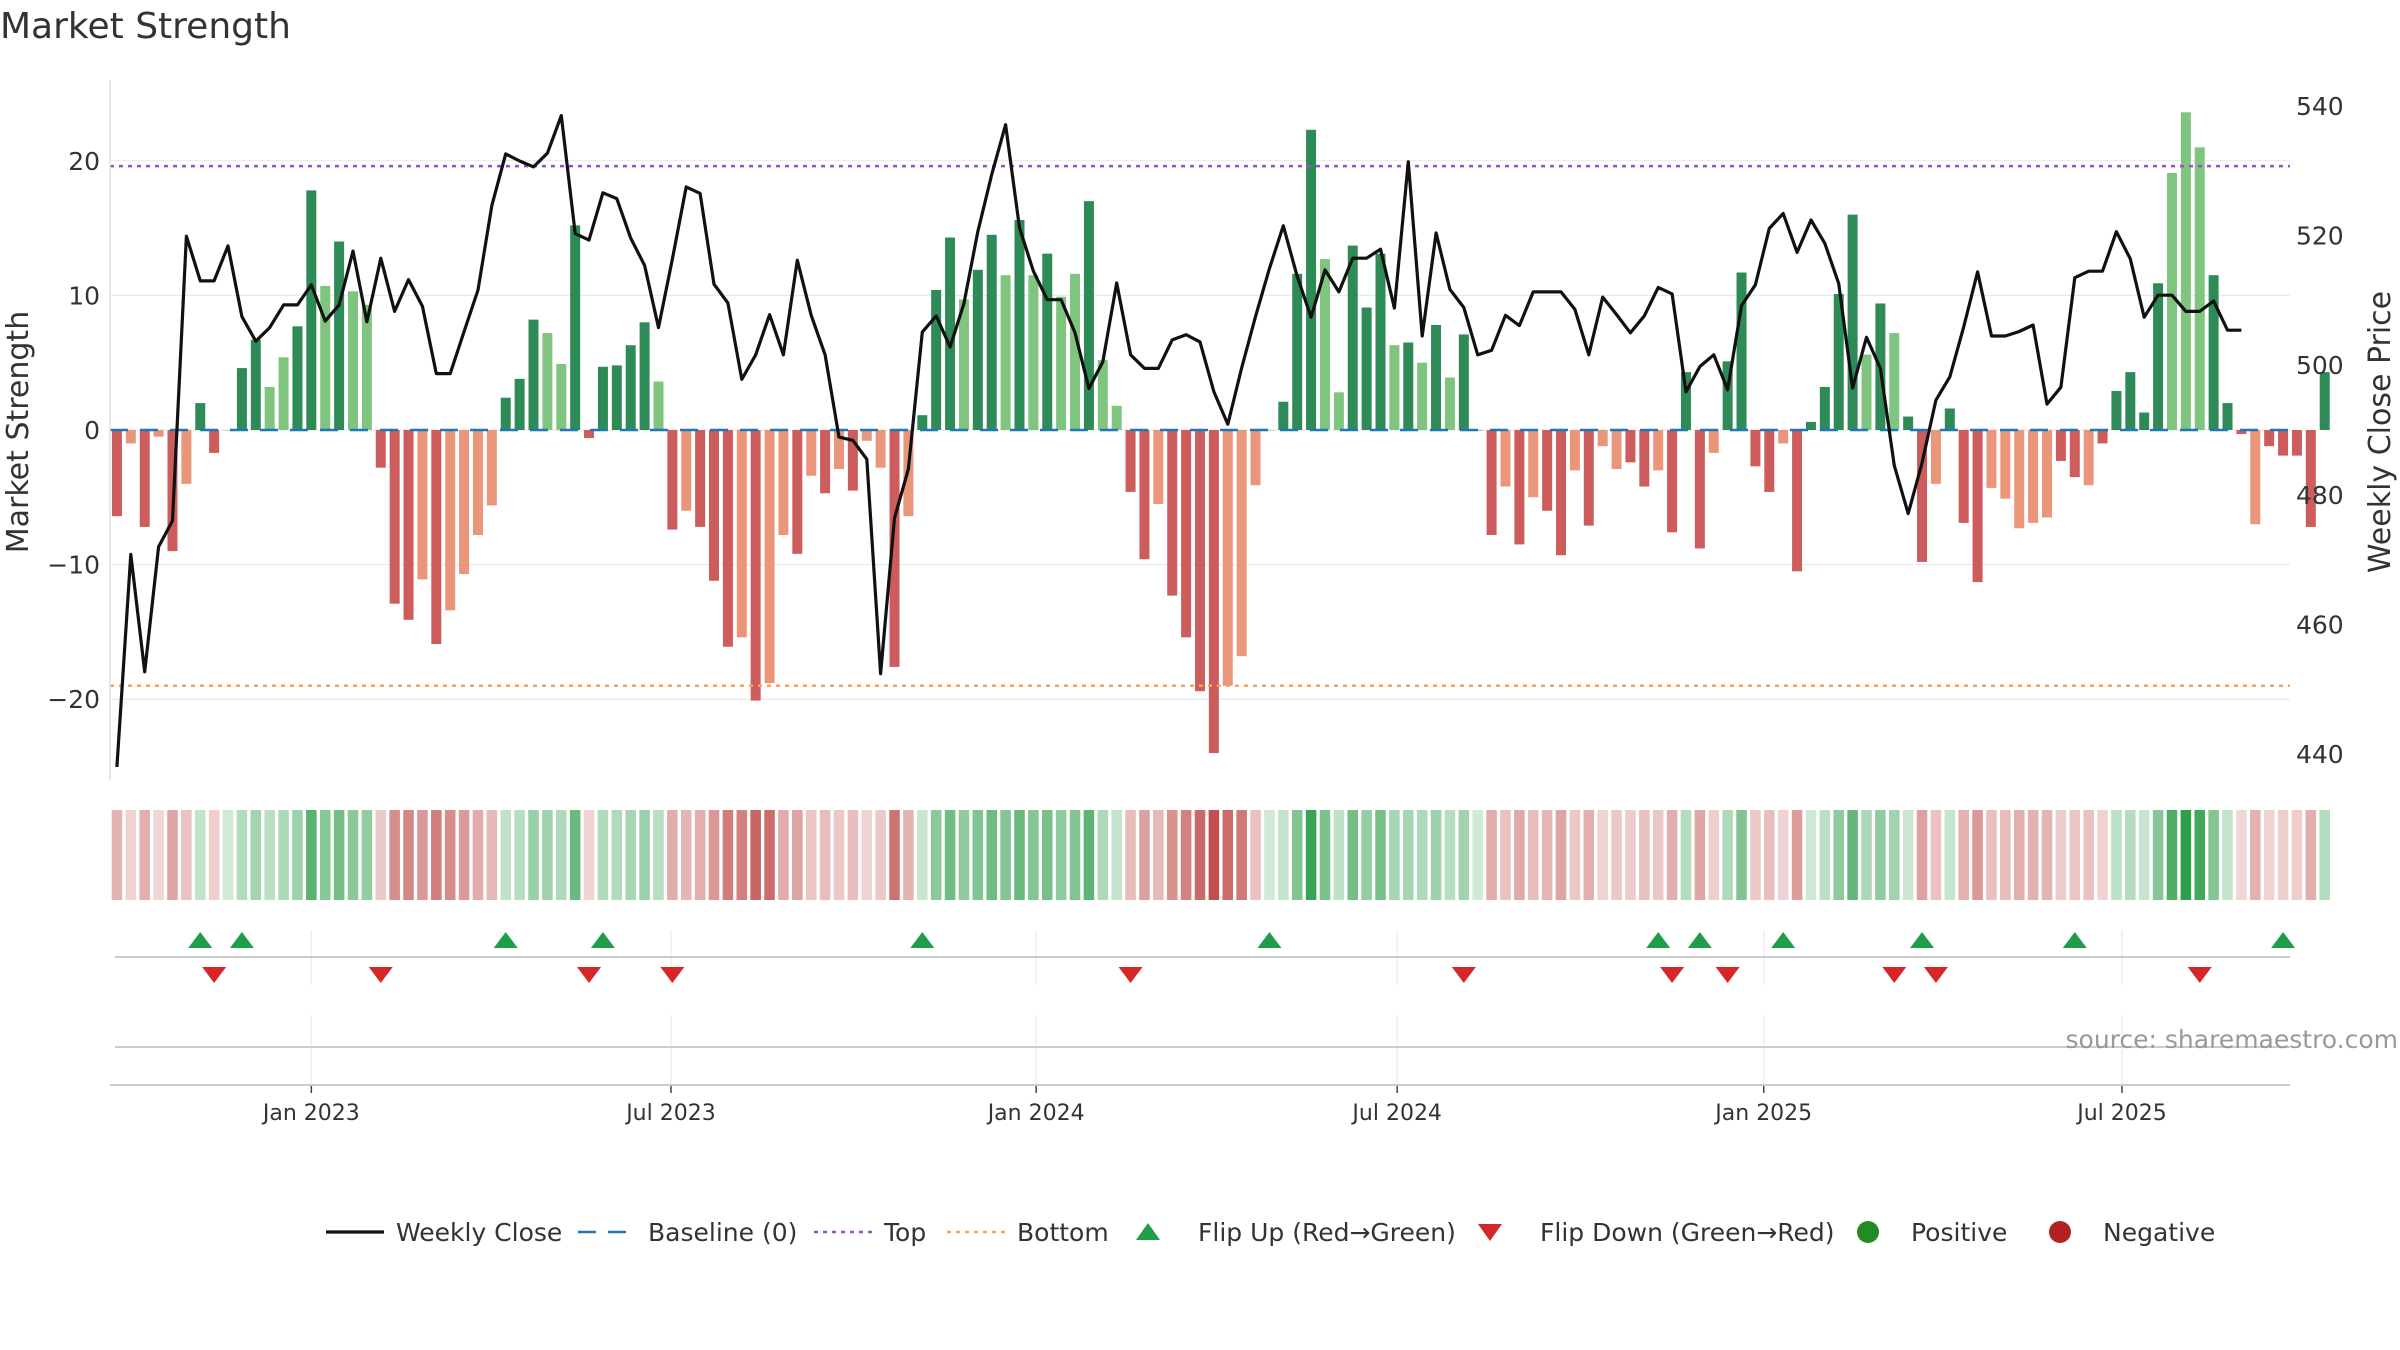 This screenshot has width=2400, height=1350. What do you see at coordinates (670, 1113) in the screenshot?
I see `x-tick-label: Jul 2023` at bounding box center [670, 1113].